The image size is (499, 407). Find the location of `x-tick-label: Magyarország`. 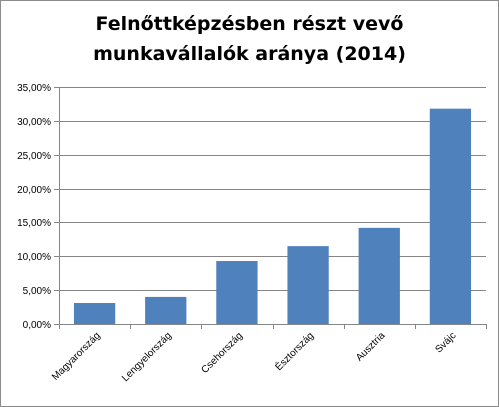

x-tick-label: Magyarország is located at coordinates (76, 356).